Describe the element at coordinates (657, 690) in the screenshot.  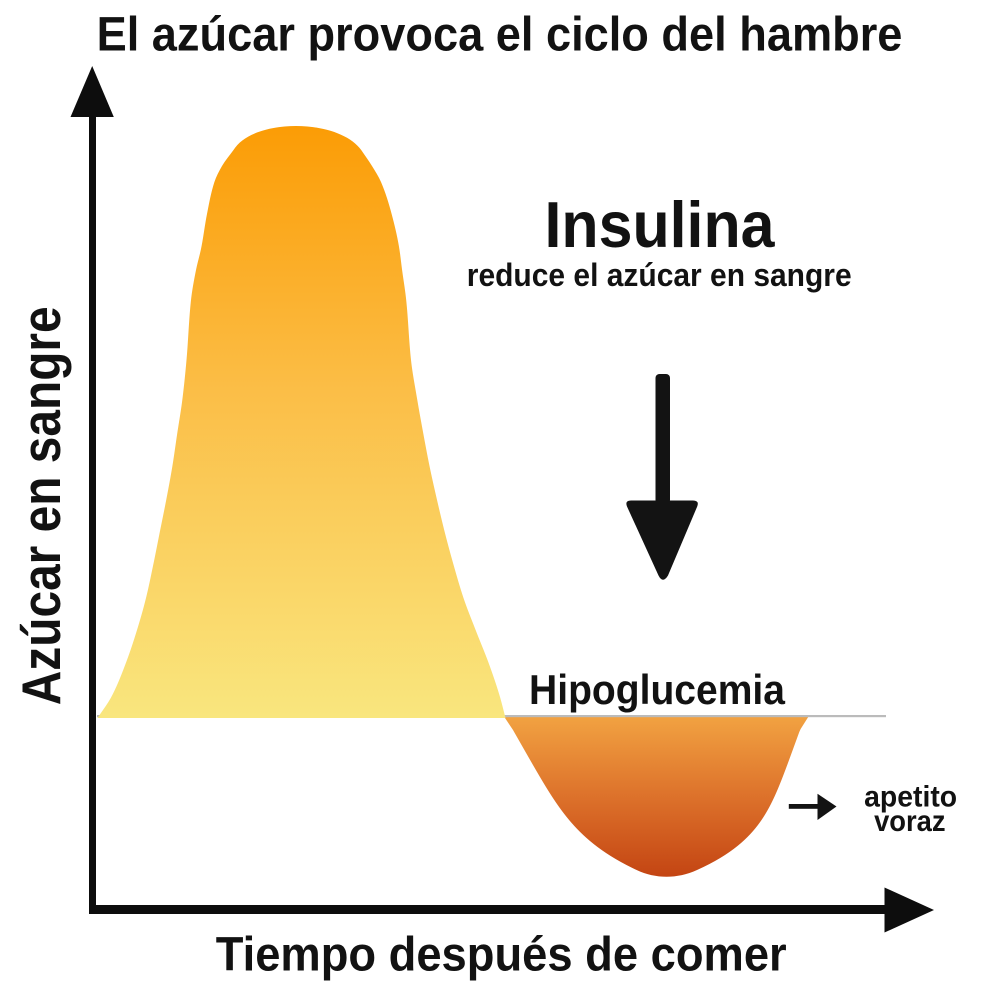
I see `svg-text: Hipoglucemia` at that location.